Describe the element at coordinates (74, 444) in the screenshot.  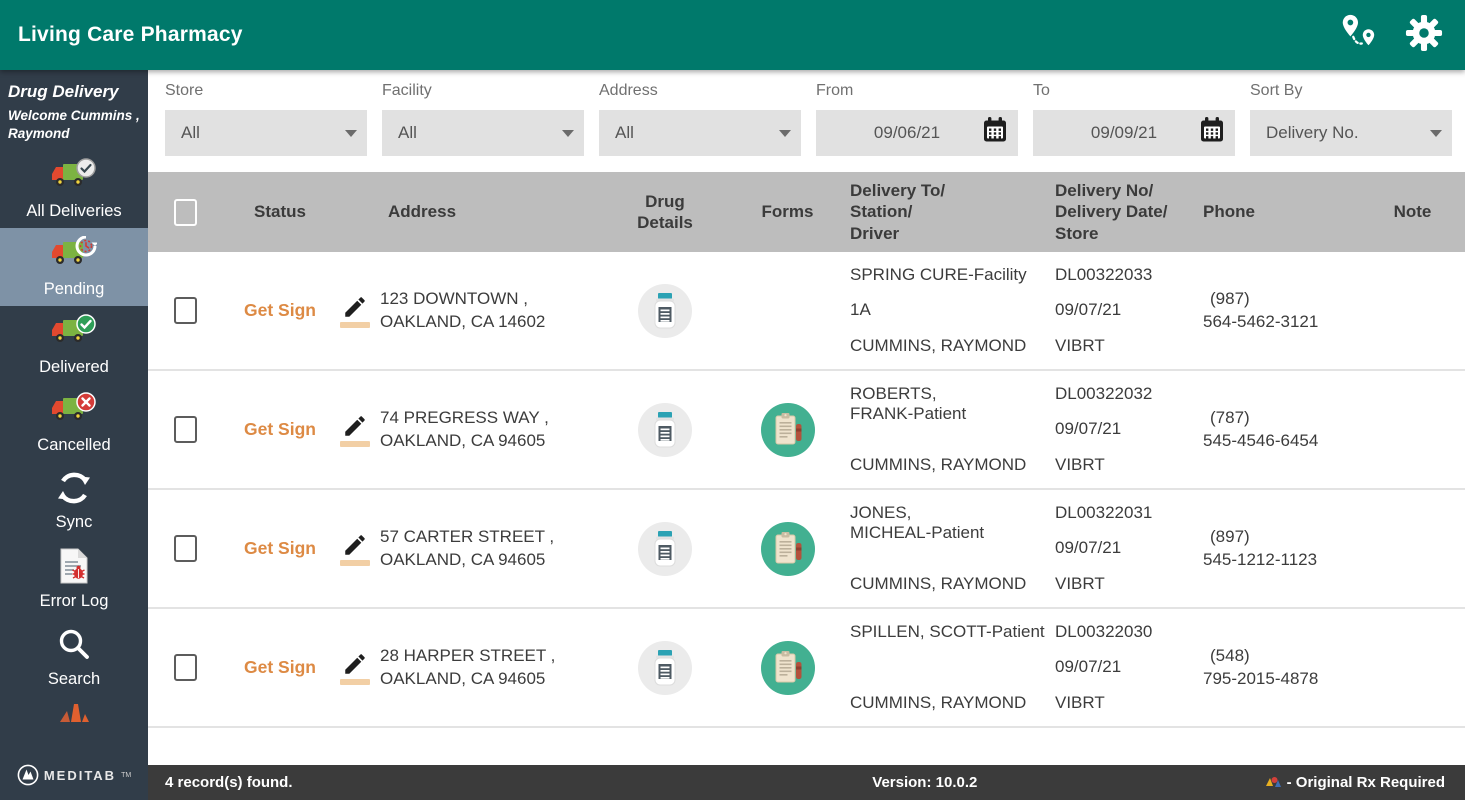
I see `sidebar-item-label: Cancelled` at that location.